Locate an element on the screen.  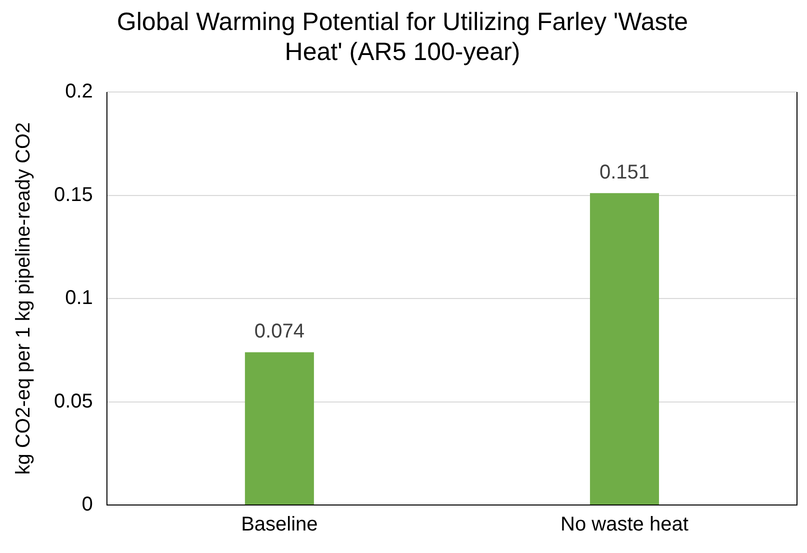
data-label: 0.074 is located at coordinates (279, 331).